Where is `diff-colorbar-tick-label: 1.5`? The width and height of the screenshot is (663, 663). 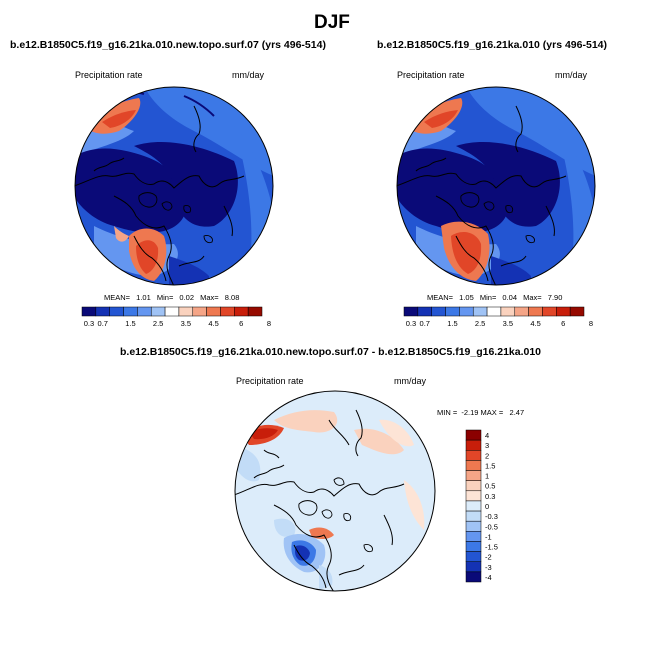 diff-colorbar-tick-label: 1.5 is located at coordinates (490, 465).